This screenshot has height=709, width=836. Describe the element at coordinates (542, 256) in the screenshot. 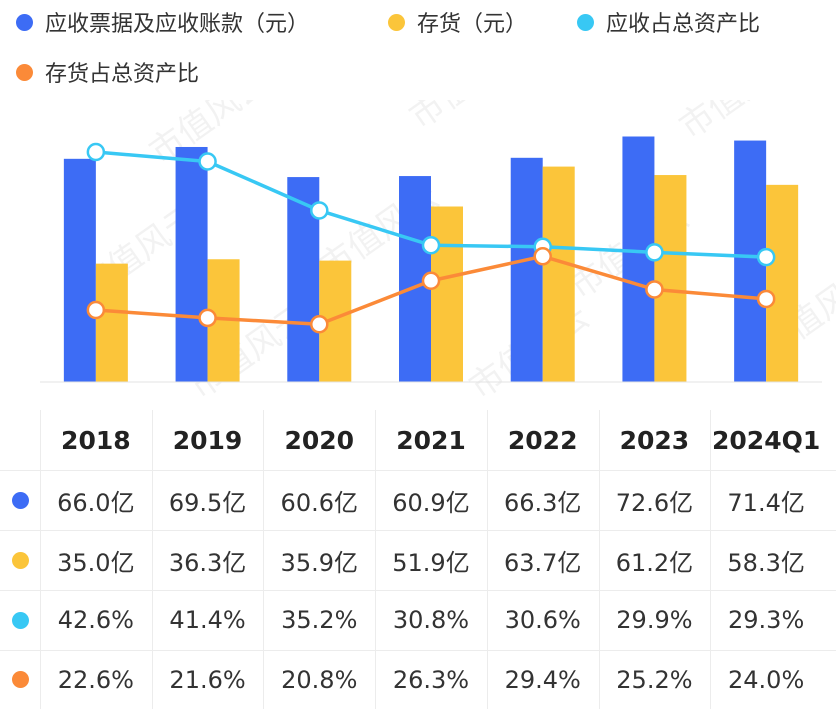

I see `point-inventory-ratio-2022` at that location.